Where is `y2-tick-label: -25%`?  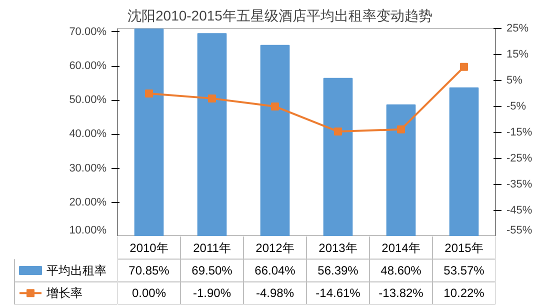 y2-tick-label: -25% is located at coordinates (519, 158).